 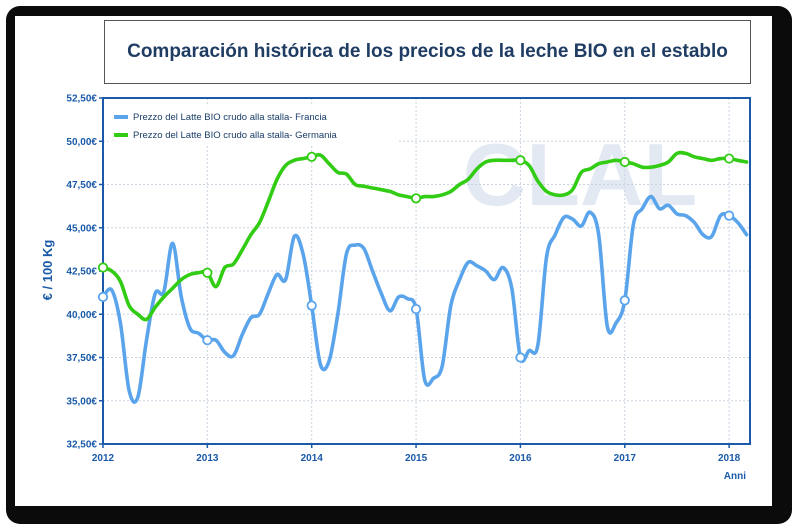 What do you see at coordinates (735, 476) in the screenshot?
I see `x-axis-label: Anni` at bounding box center [735, 476].